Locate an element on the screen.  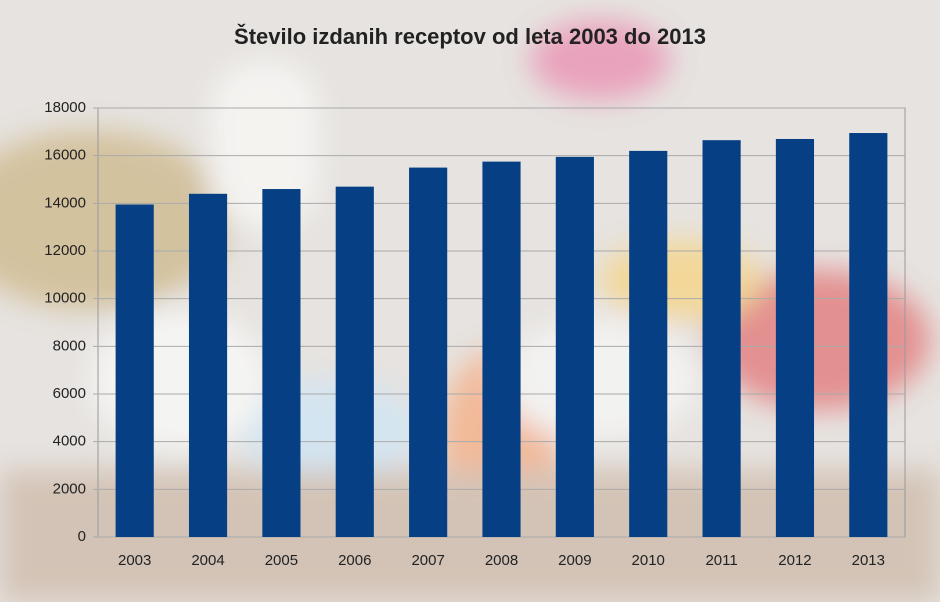
x-tick-label: 2005 is located at coordinates (281, 560).